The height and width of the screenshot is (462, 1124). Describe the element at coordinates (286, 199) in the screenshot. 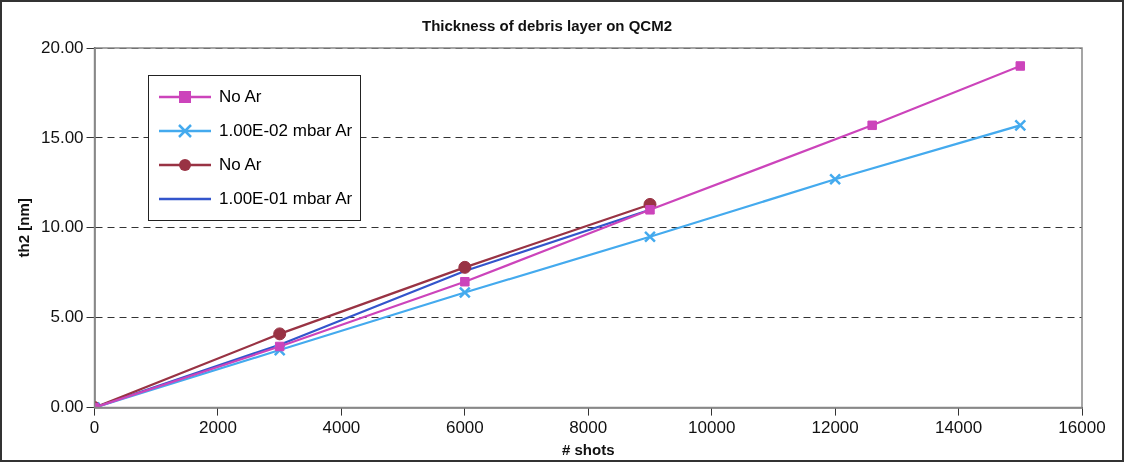

I see `legend-label: 1.00E-01 mbar Ar` at that location.